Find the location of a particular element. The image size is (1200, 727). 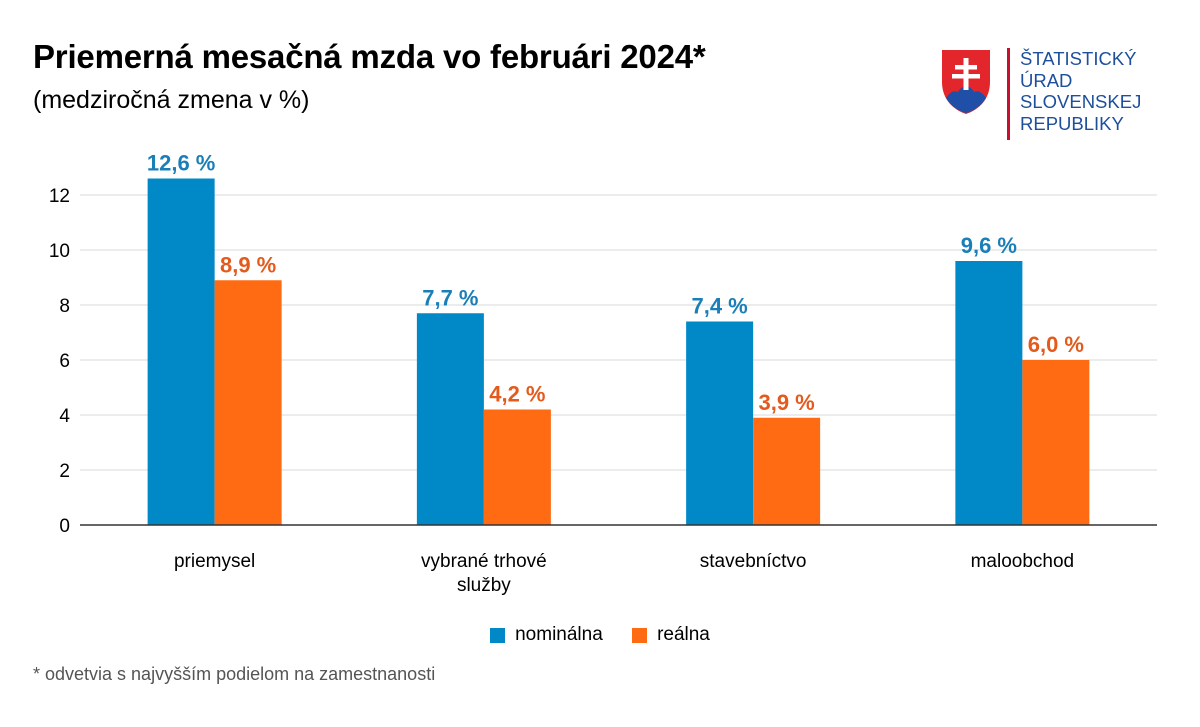

data-label: 7,7 % is located at coordinates (450, 297).